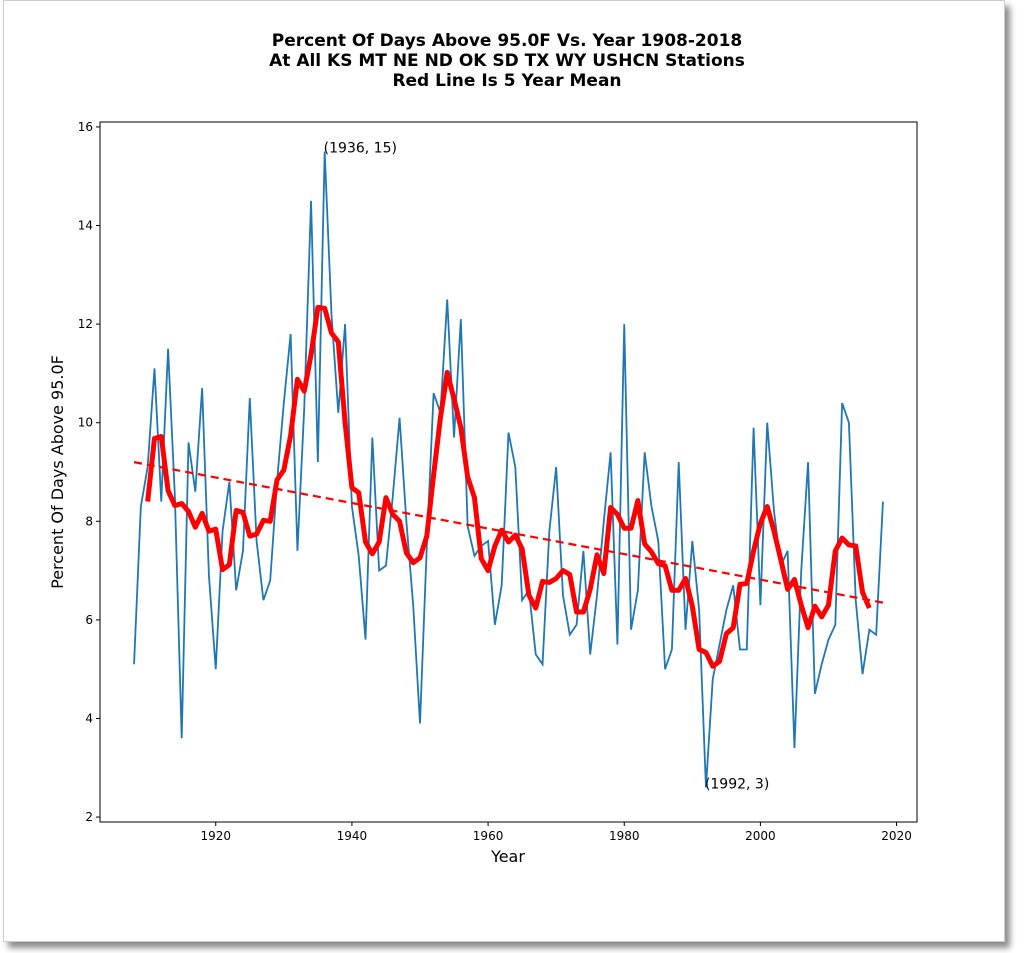  What do you see at coordinates (488, 836) in the screenshot?
I see `x-tick-label: 1960` at bounding box center [488, 836].